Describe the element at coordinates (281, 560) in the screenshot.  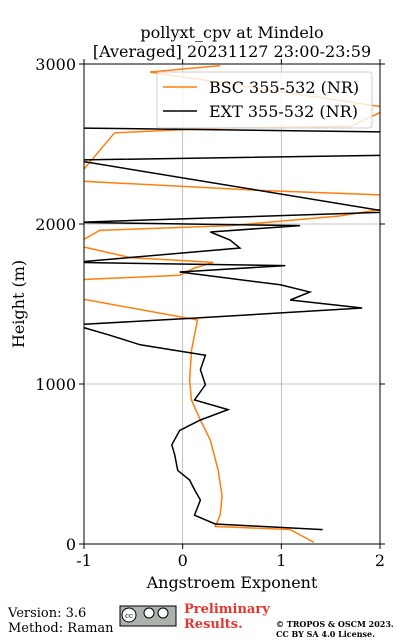
I see `x-tick-label: 1` at that location.